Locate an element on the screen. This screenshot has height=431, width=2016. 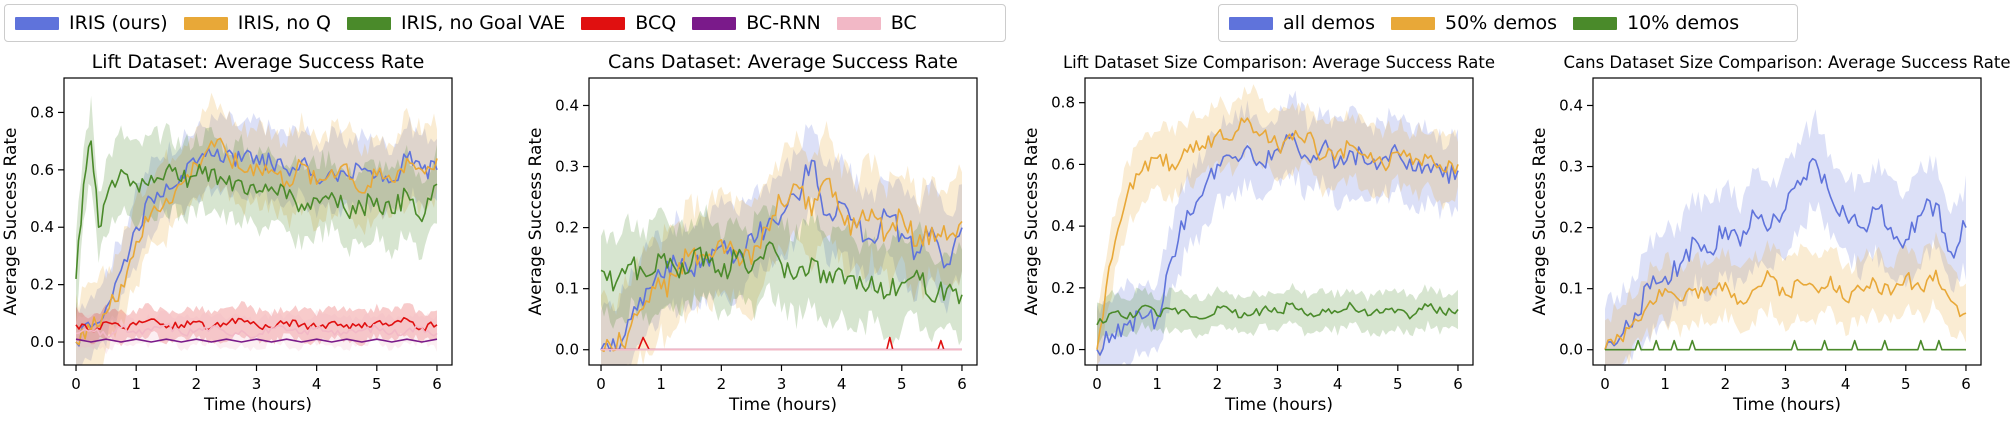
series-line-iris-no-q is located at coordinates (781, 265).